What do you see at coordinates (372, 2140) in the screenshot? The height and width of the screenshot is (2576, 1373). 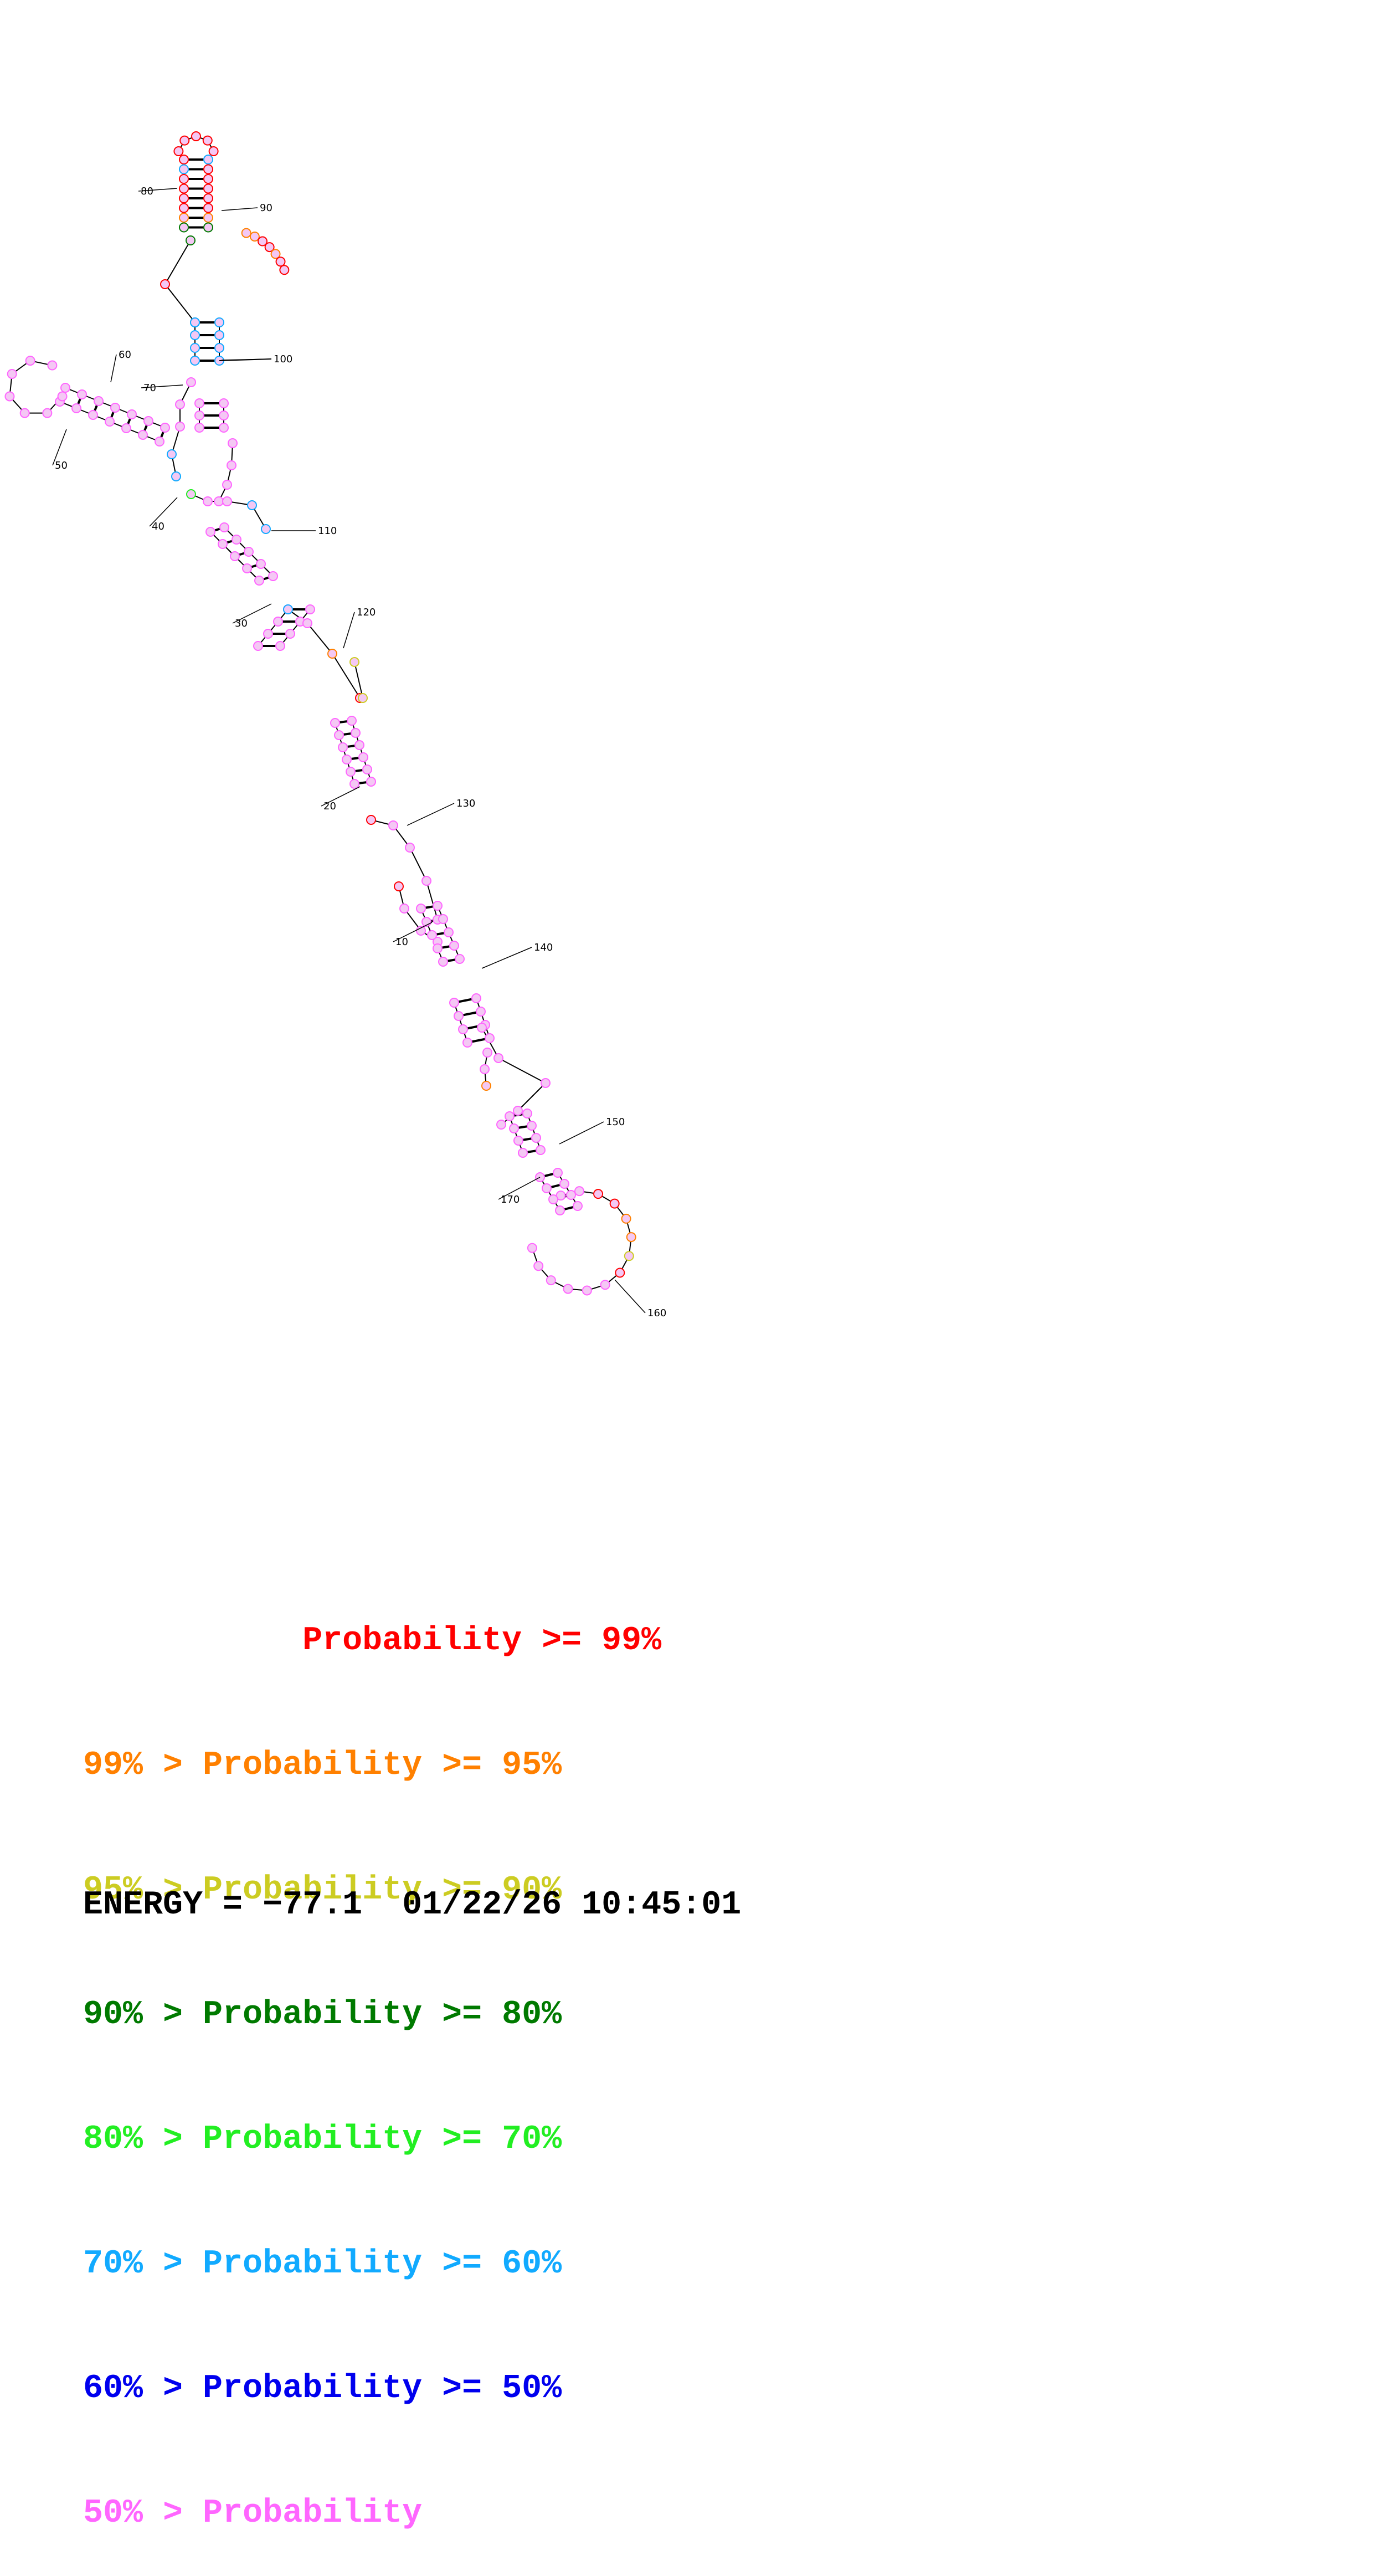 I see `legend-row: 80% > Probability >= 70%` at bounding box center [372, 2140].